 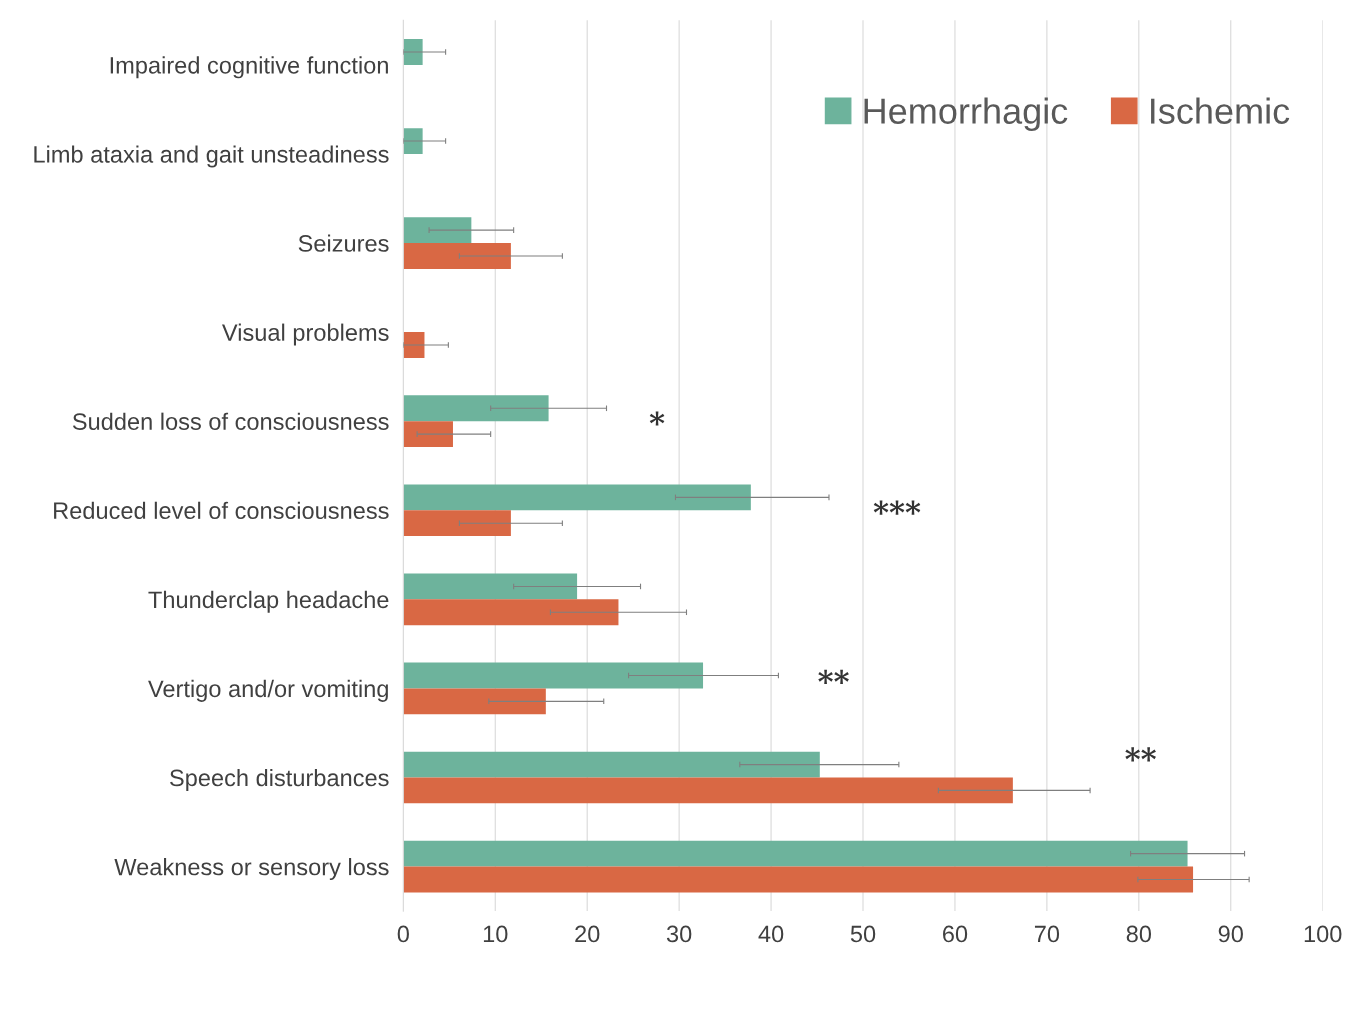 What do you see at coordinates (955, 934) in the screenshot?
I see `x-tick-label: 60` at bounding box center [955, 934].